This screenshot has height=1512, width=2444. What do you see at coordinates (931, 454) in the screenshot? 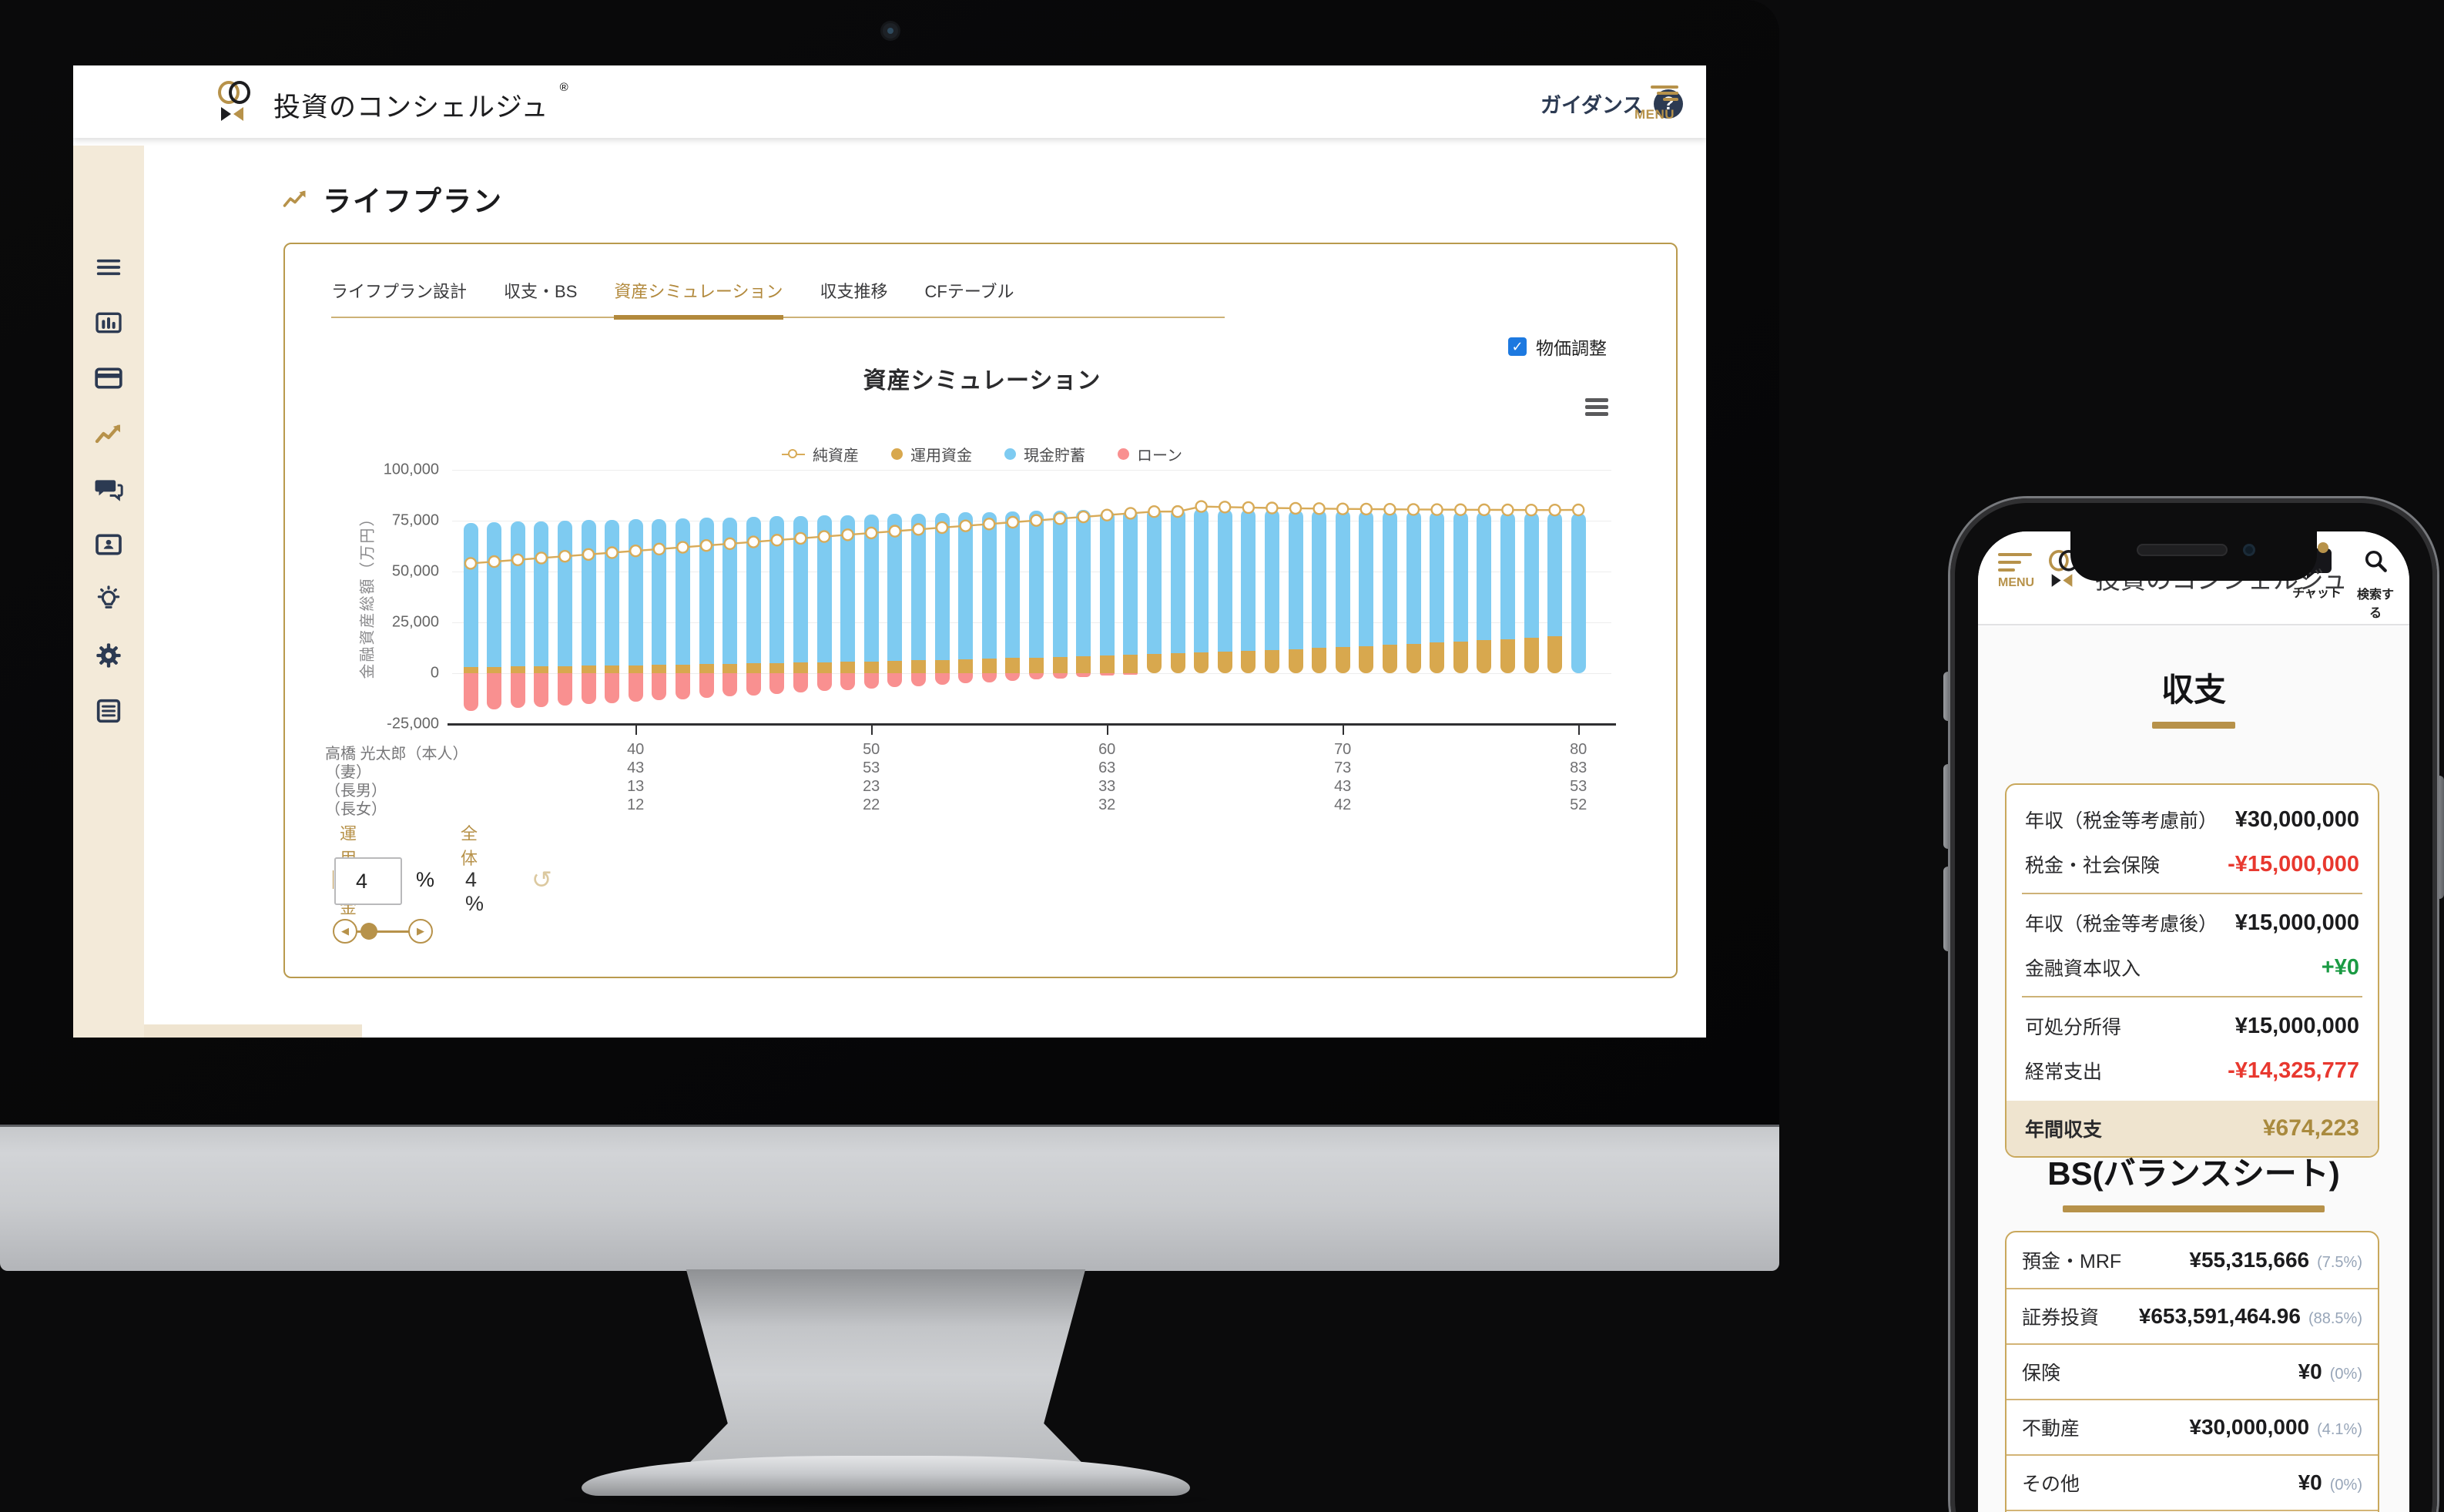
I see `legend-item: 運用資金` at bounding box center [931, 454].